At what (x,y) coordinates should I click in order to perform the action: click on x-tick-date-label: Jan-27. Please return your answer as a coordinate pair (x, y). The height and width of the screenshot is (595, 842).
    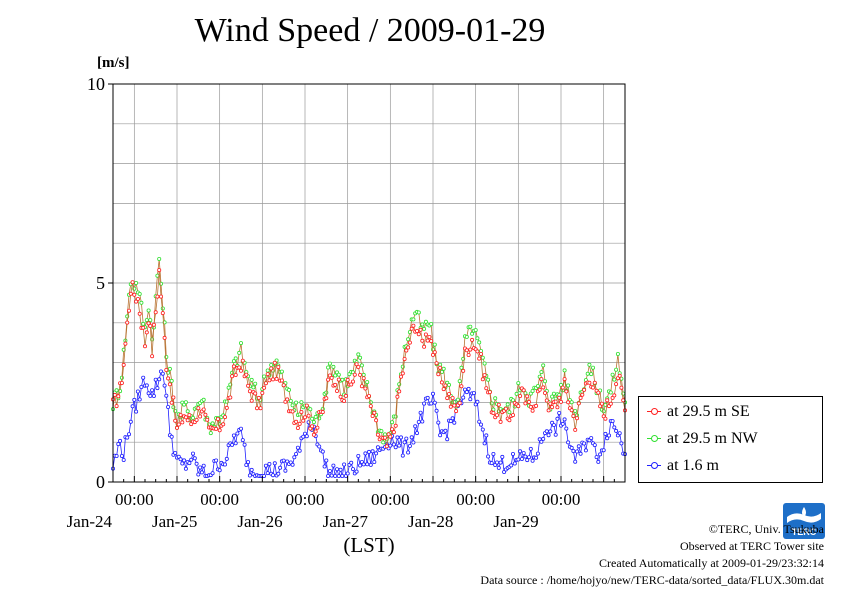
    Looking at the image, I should click on (346, 521).